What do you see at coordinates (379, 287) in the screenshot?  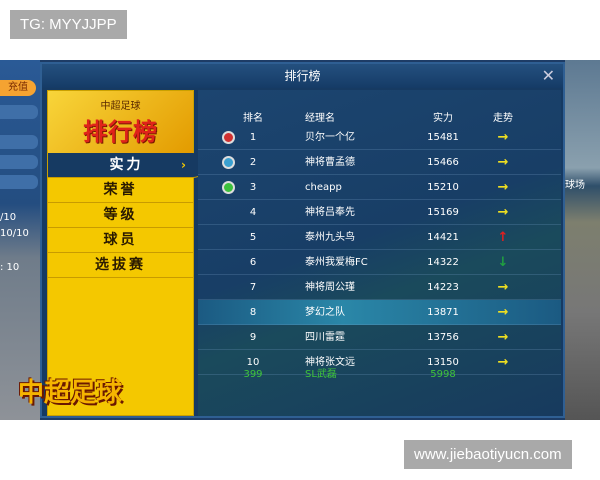 I see `table-row: 7 神将周公瑾 14223 →` at bounding box center [379, 287].